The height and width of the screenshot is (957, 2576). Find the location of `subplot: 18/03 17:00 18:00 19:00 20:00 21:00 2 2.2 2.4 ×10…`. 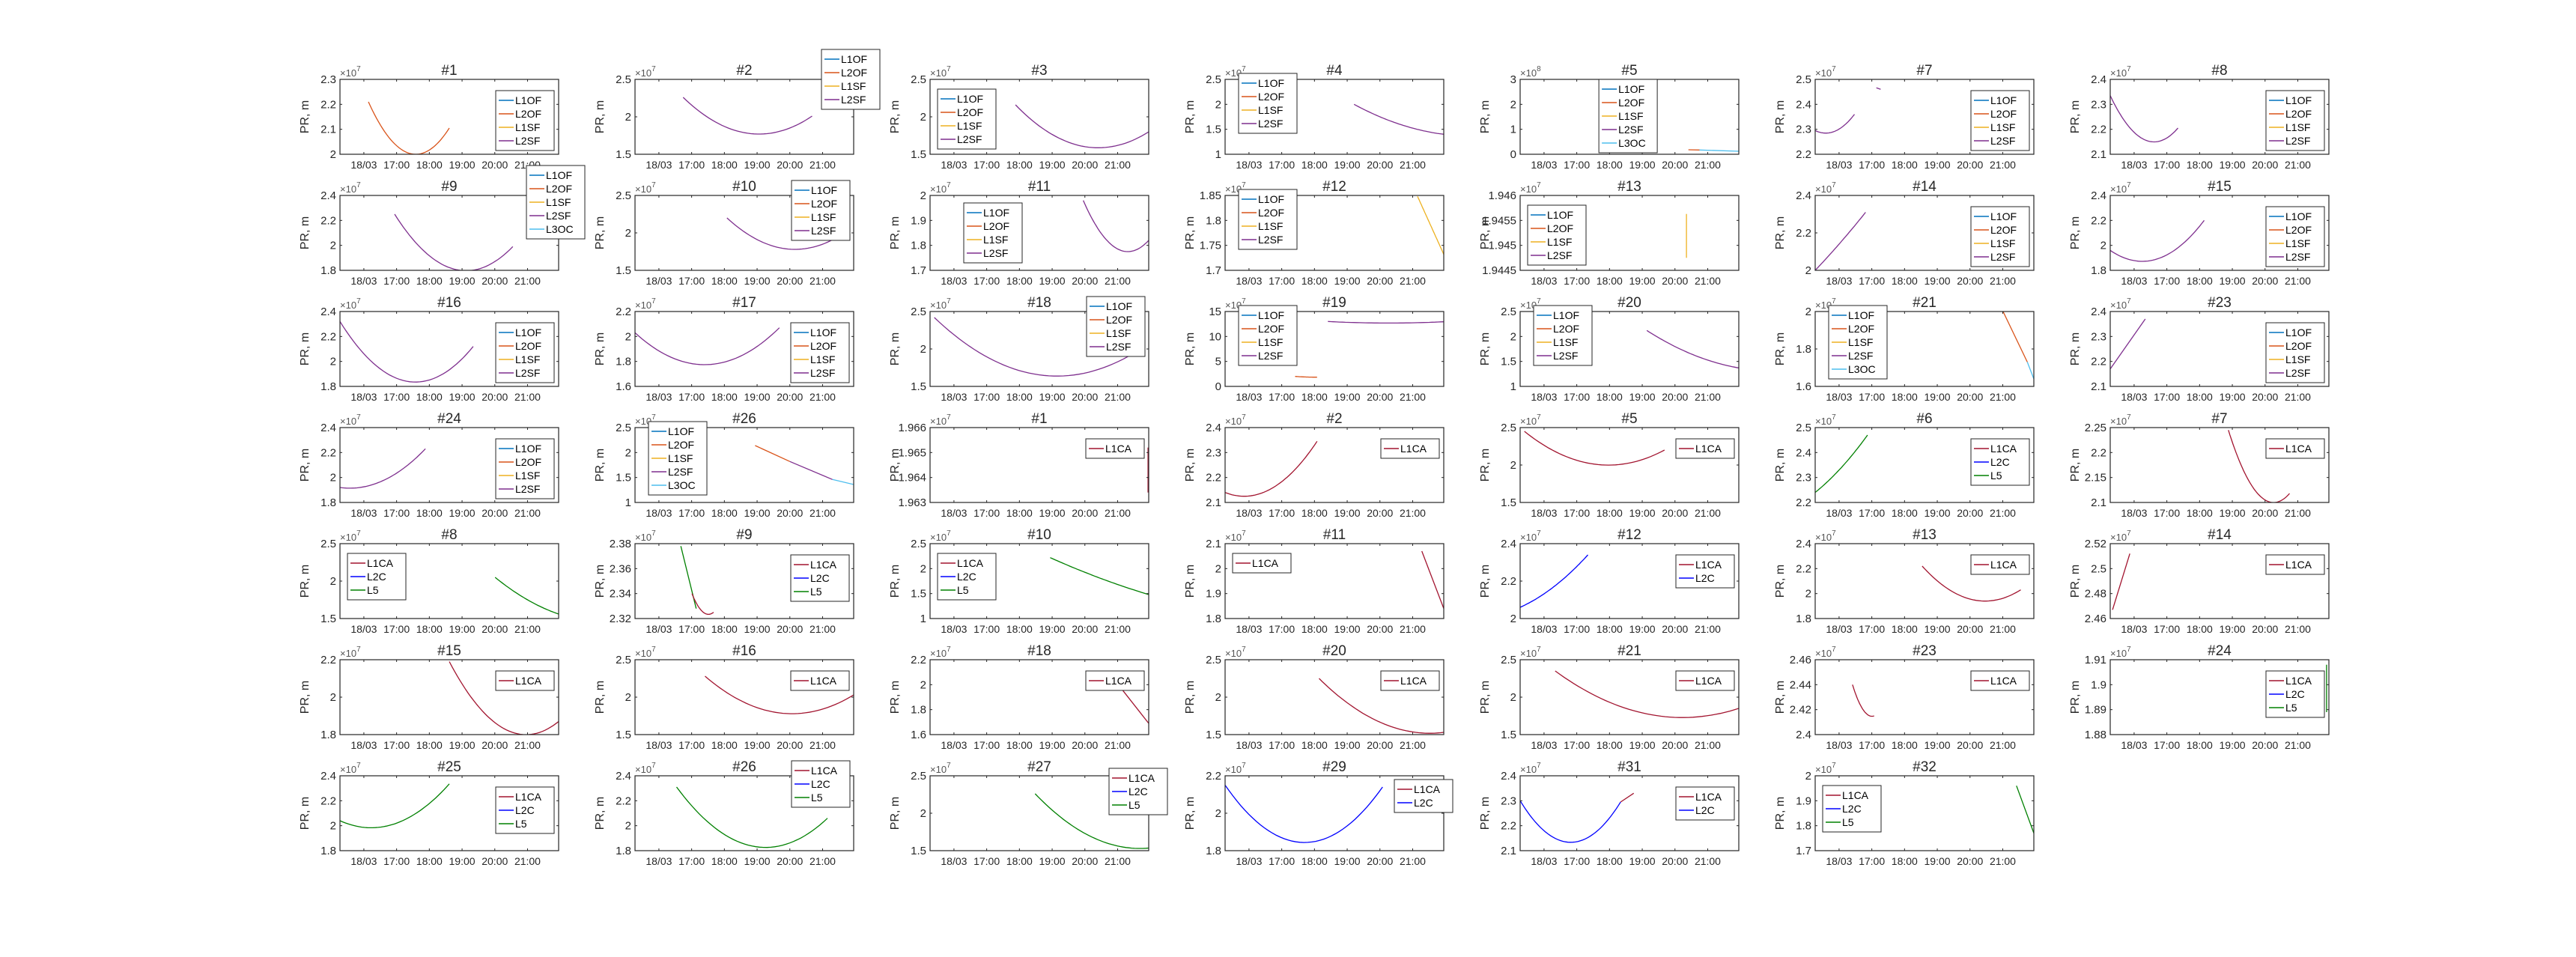

subplot: 18/03 17:00 18:00 19:00 20:00 21:00 2 2.2 2.4 ×10… is located at coordinates (1904, 233).